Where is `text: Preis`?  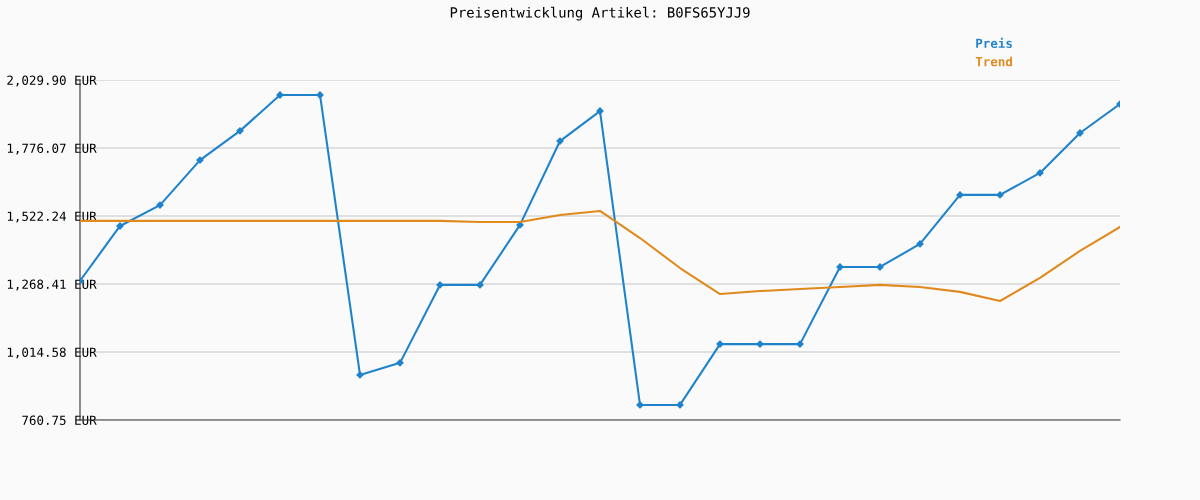 text: Preis is located at coordinates (994, 42).